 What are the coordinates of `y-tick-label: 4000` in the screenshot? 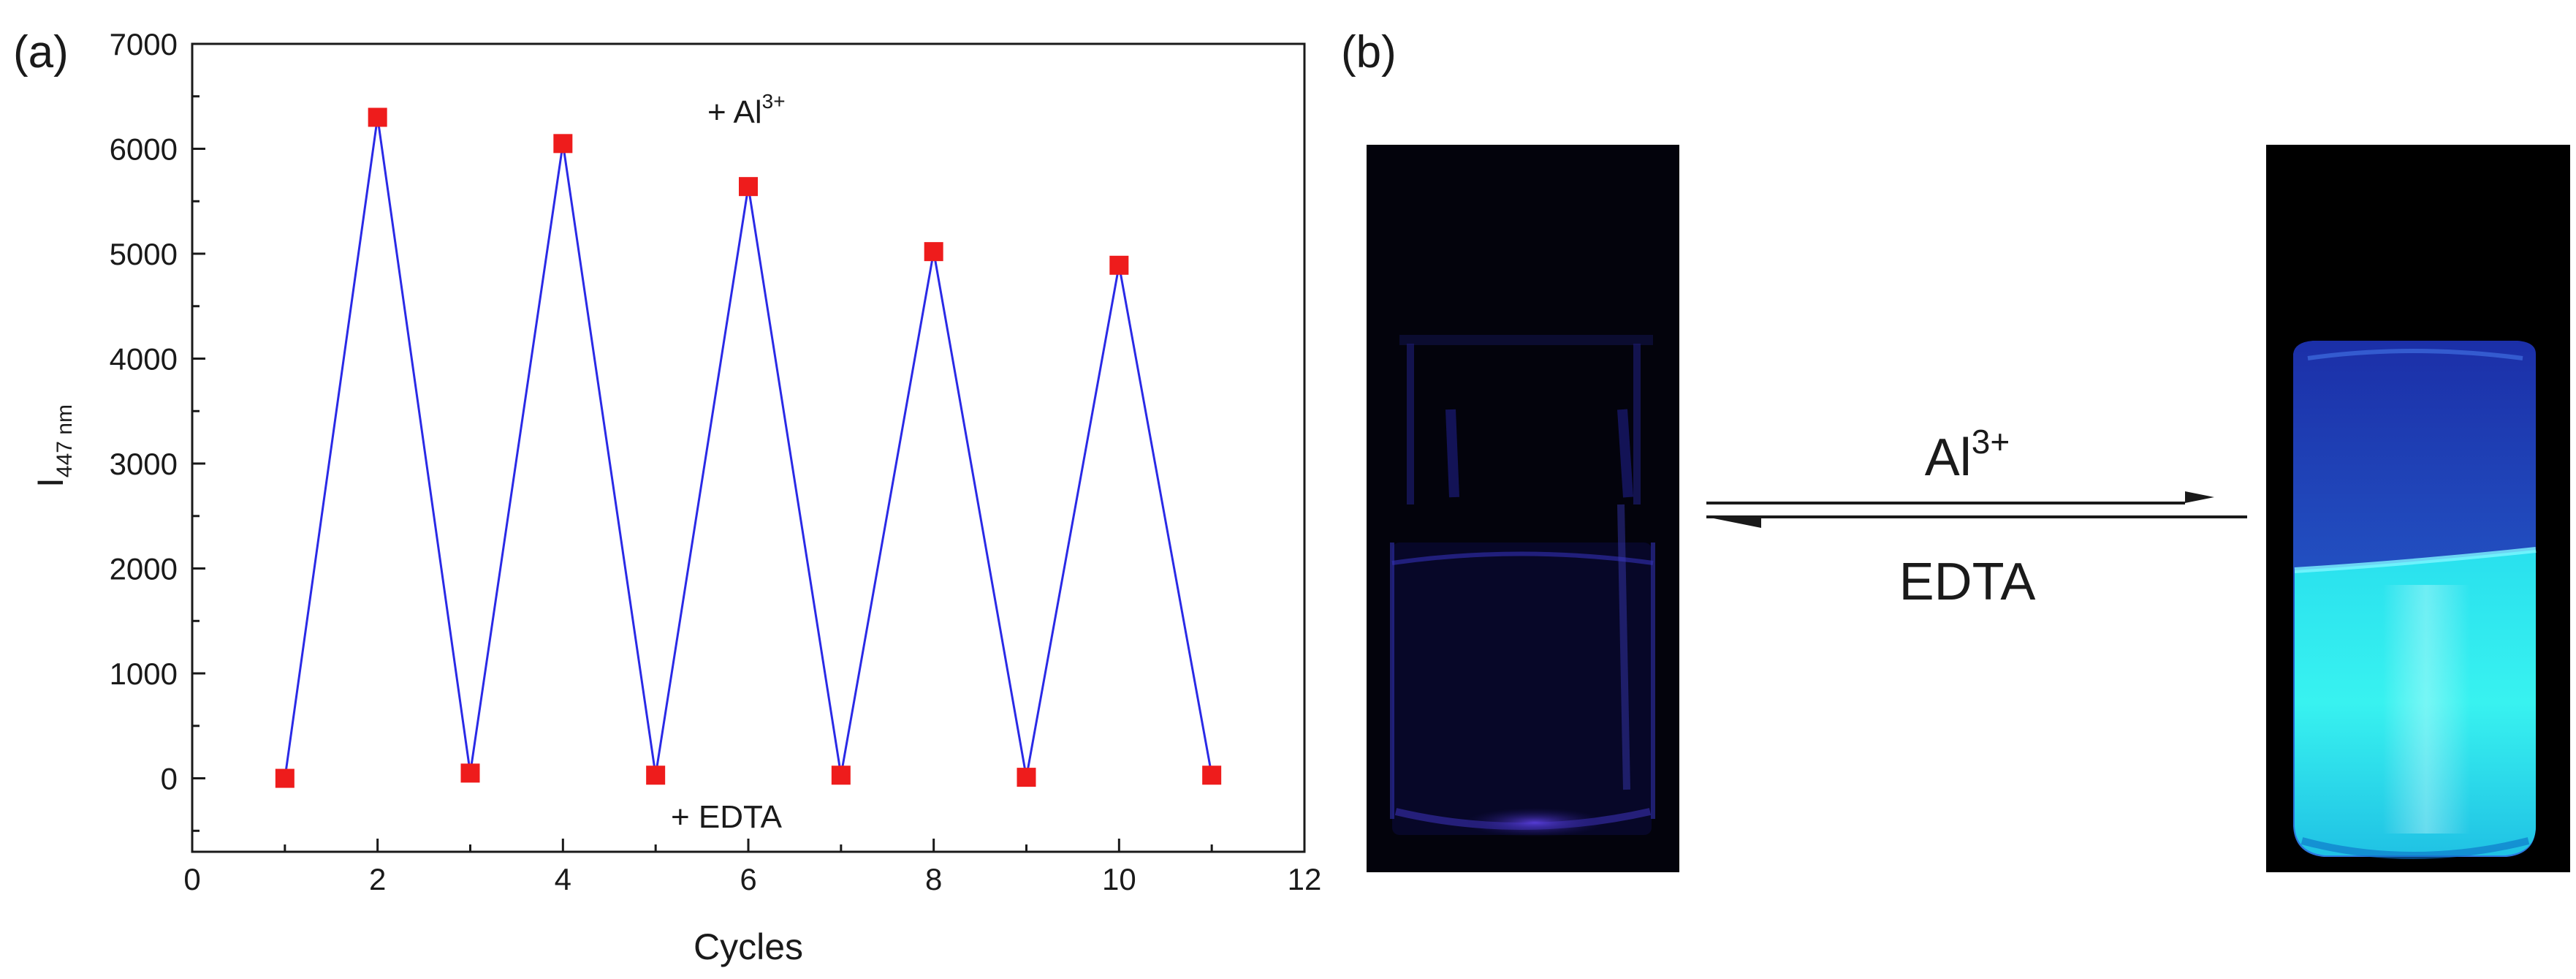 It's located at (144, 359).